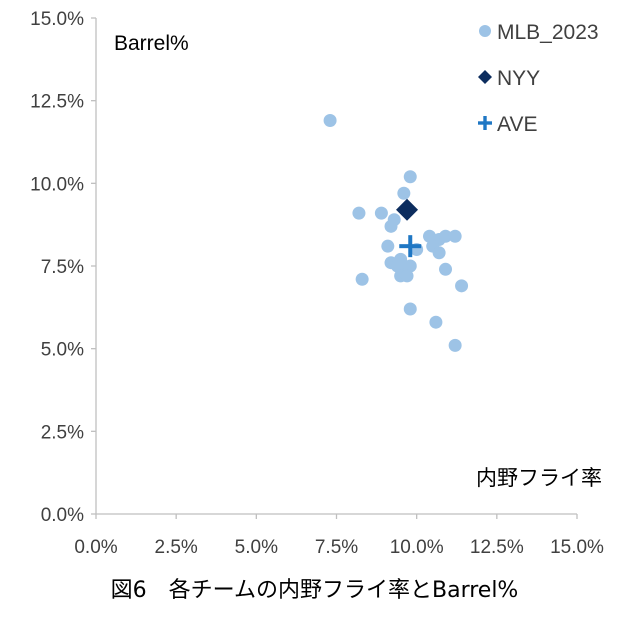  I want to click on y-axis-ticks: 0.0% 2.5% 5.0% 7.5% 10.0% 12.5% 15.0%, so click(63, 267).